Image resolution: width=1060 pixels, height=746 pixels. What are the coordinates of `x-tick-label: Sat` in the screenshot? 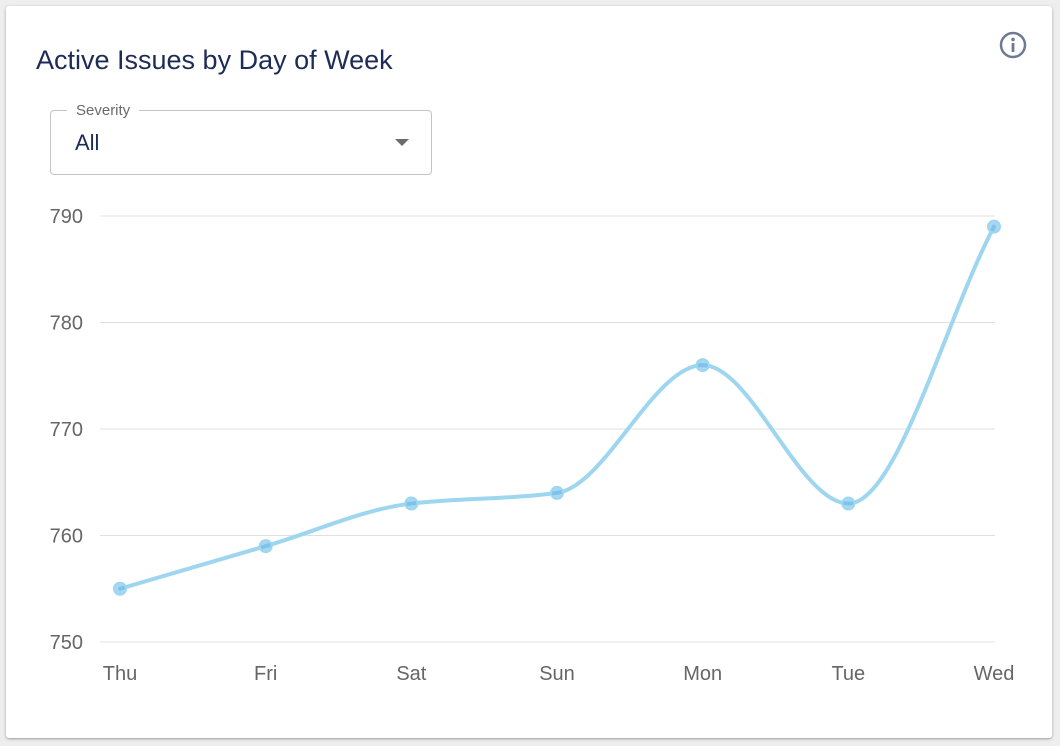 It's located at (411, 674).